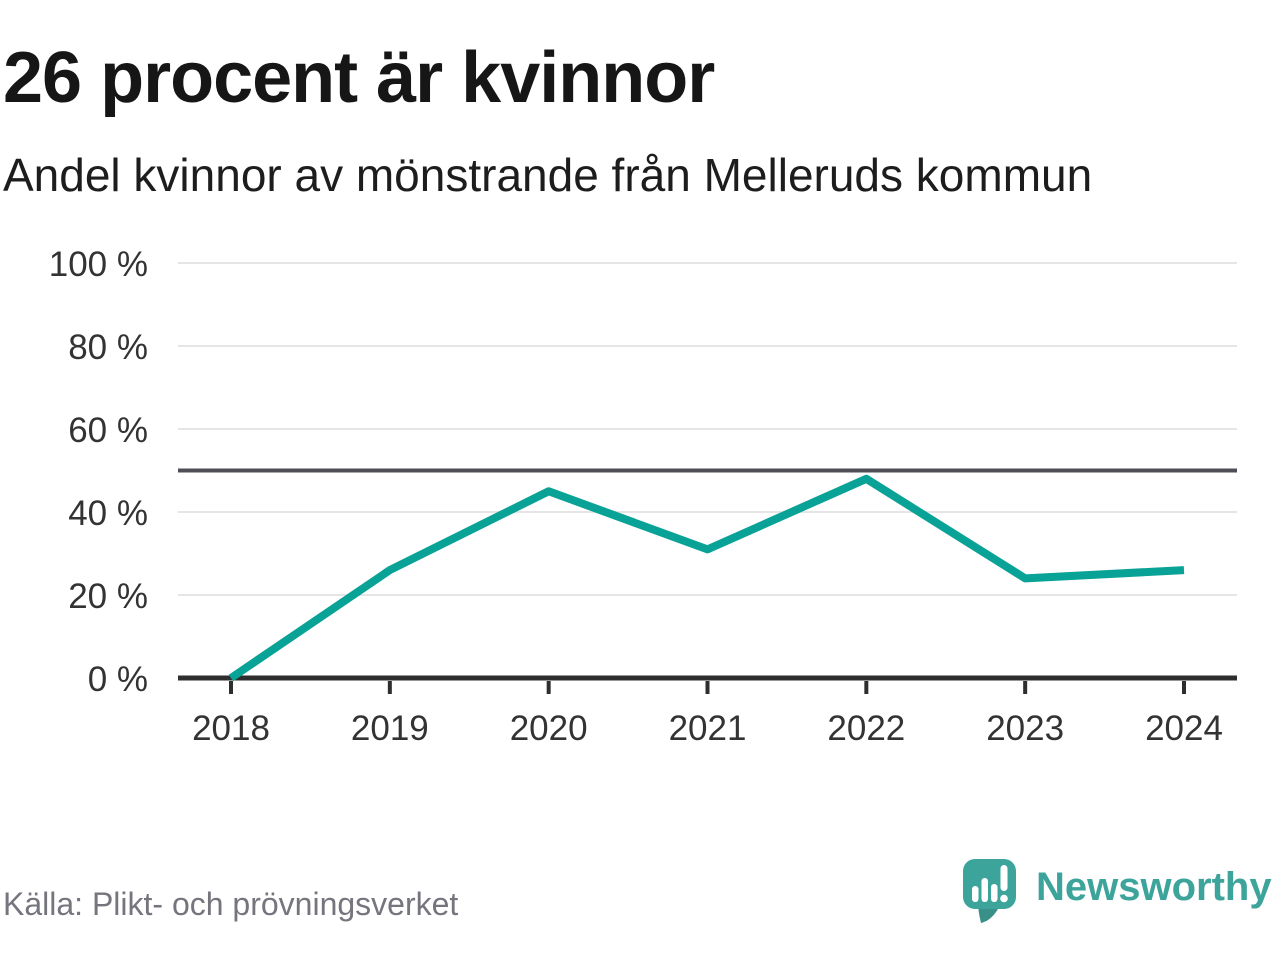  What do you see at coordinates (1184, 728) in the screenshot?
I see `x-tick-label: 2024` at bounding box center [1184, 728].